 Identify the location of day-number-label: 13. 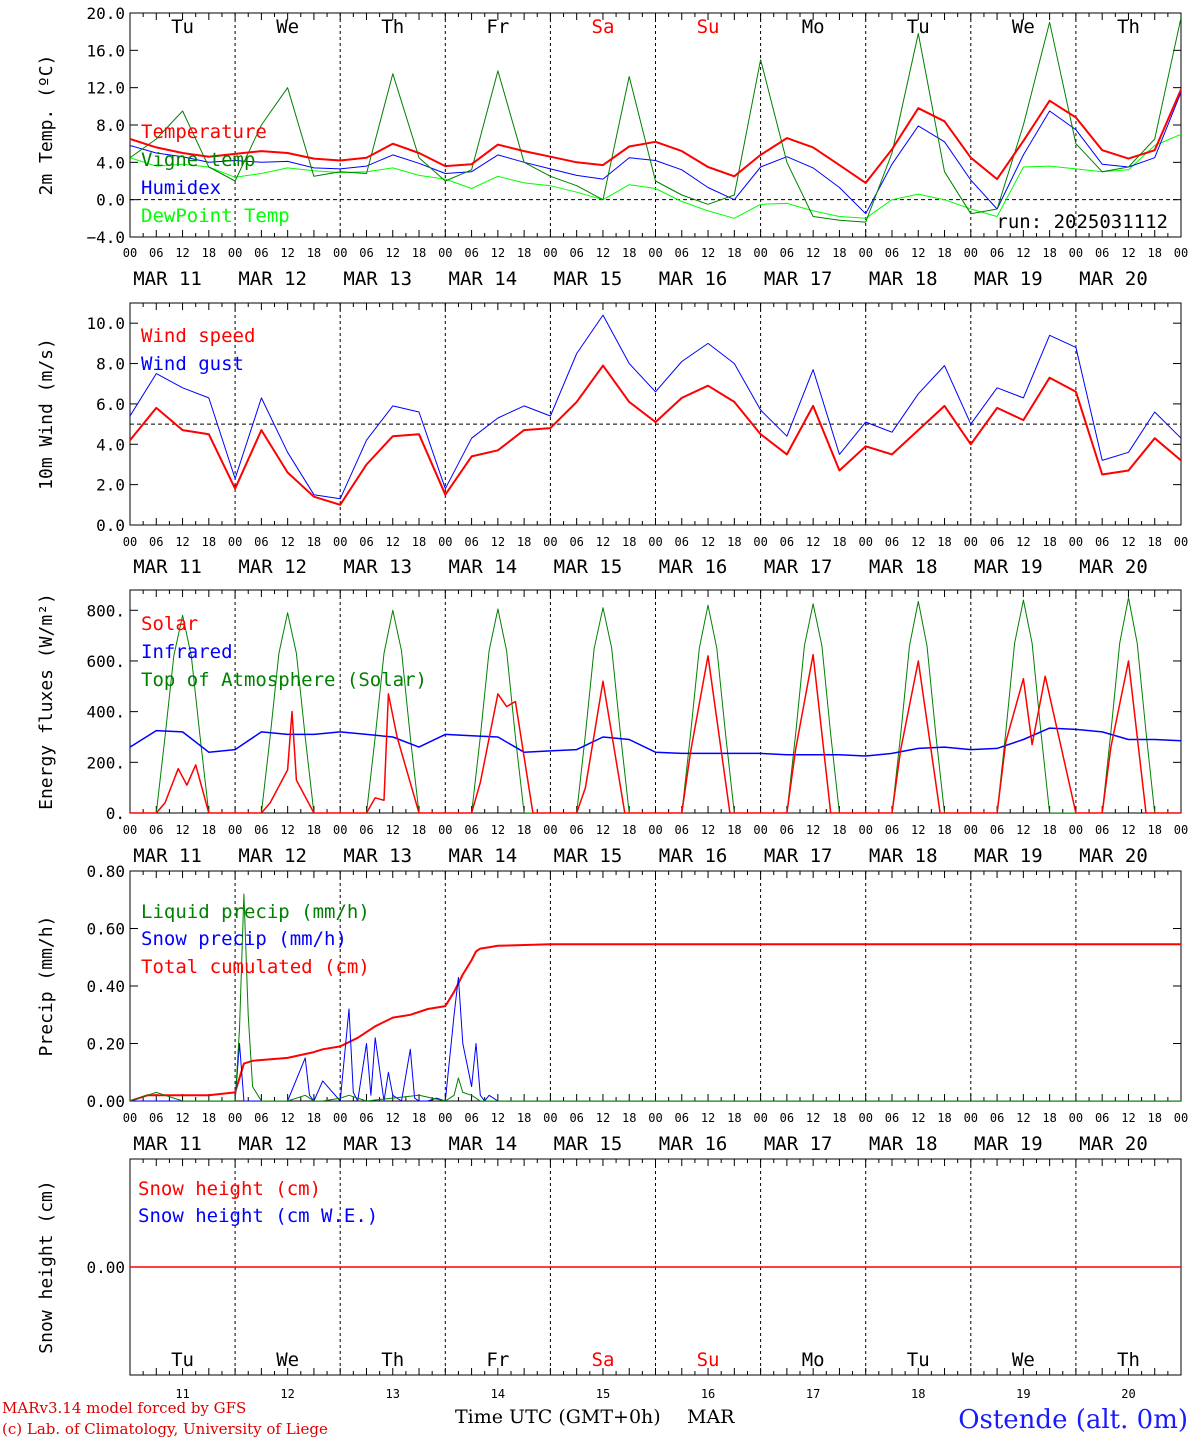
(393, 1394).